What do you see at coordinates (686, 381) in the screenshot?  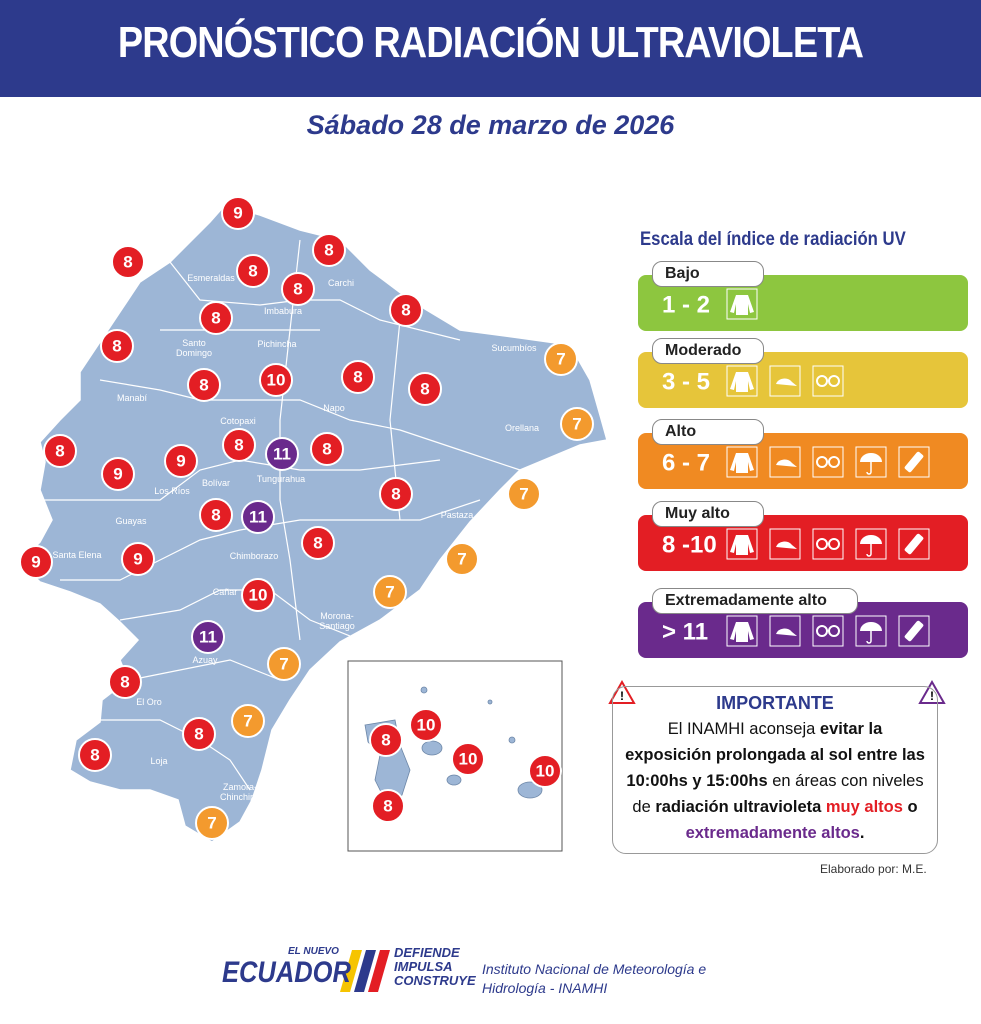 I see `level-range: 3 - 5` at bounding box center [686, 381].